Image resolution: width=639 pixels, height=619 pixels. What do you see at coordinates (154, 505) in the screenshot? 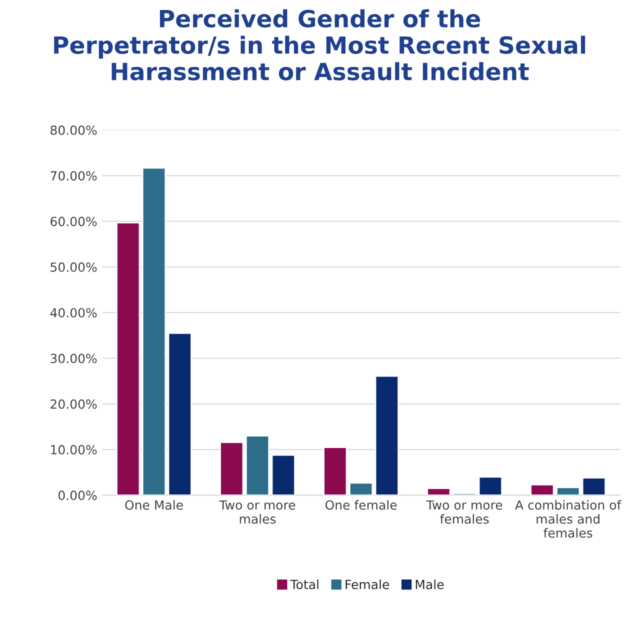
I see `x-tick-label: One Male` at bounding box center [154, 505].